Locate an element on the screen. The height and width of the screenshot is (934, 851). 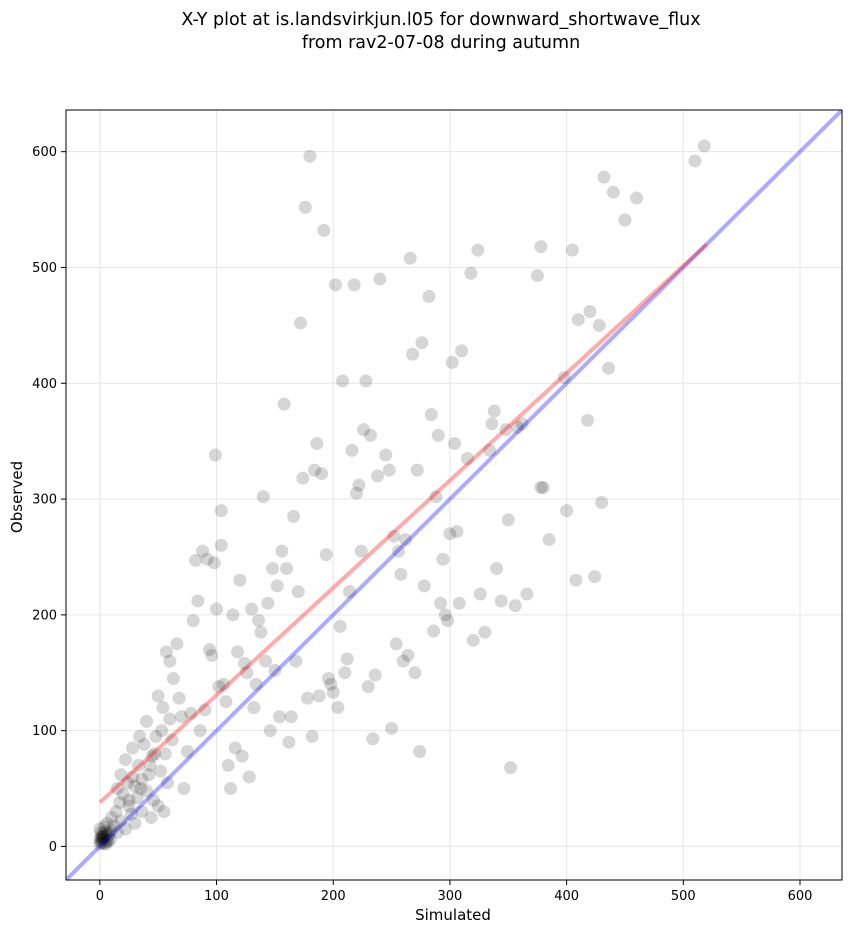
x-tick-label: 400 is located at coordinates (566, 896).